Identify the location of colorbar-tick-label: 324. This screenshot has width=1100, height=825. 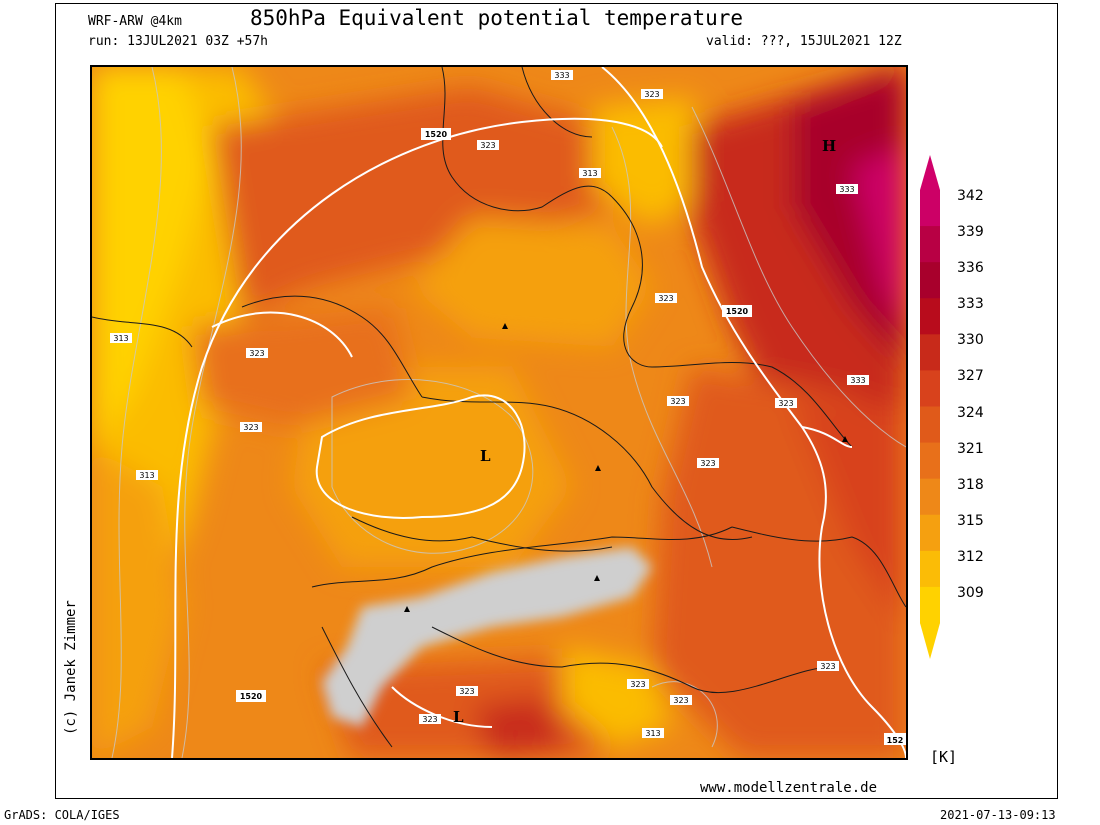
(970, 412).